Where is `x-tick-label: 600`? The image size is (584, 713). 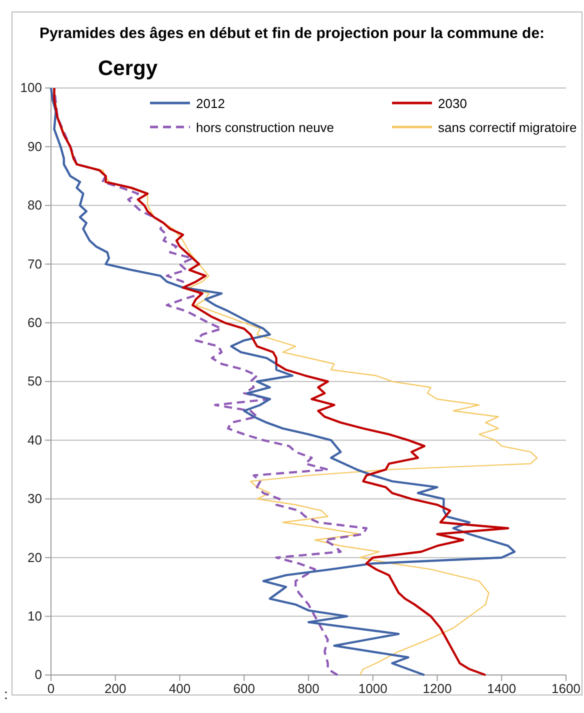 x-tick-label: 600 is located at coordinates (244, 688).